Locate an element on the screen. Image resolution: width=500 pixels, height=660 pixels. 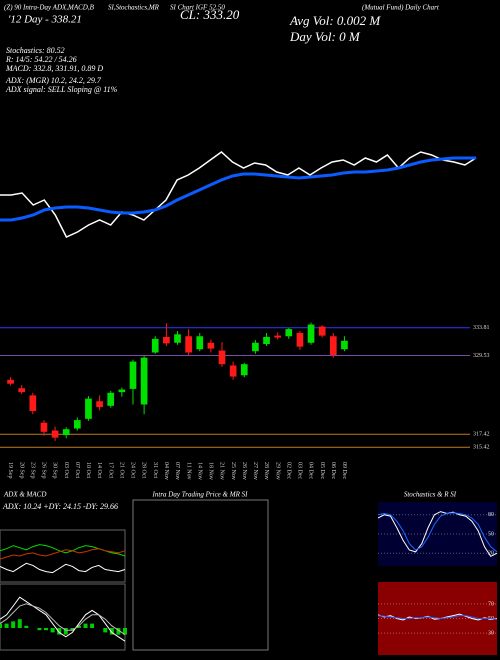
x-tick-label: 27 Nov is located at coordinates (255, 471).